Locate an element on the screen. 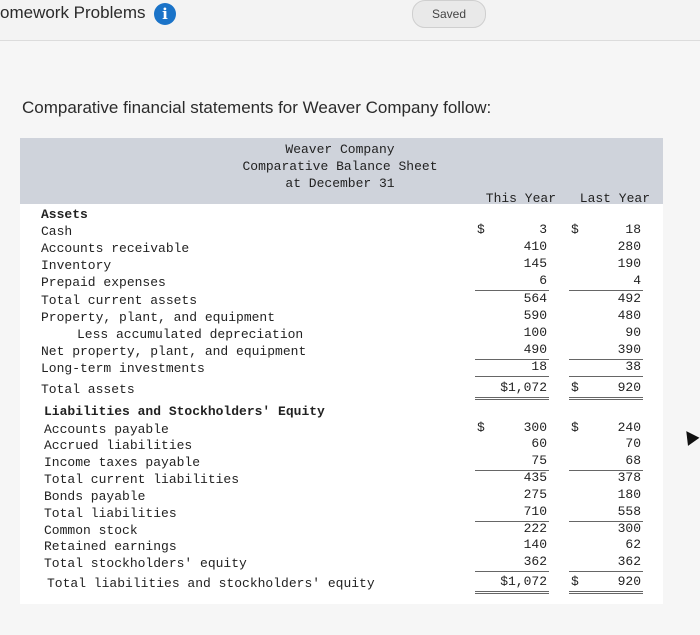  amount-this-year: 435 is located at coordinates (512, 478).